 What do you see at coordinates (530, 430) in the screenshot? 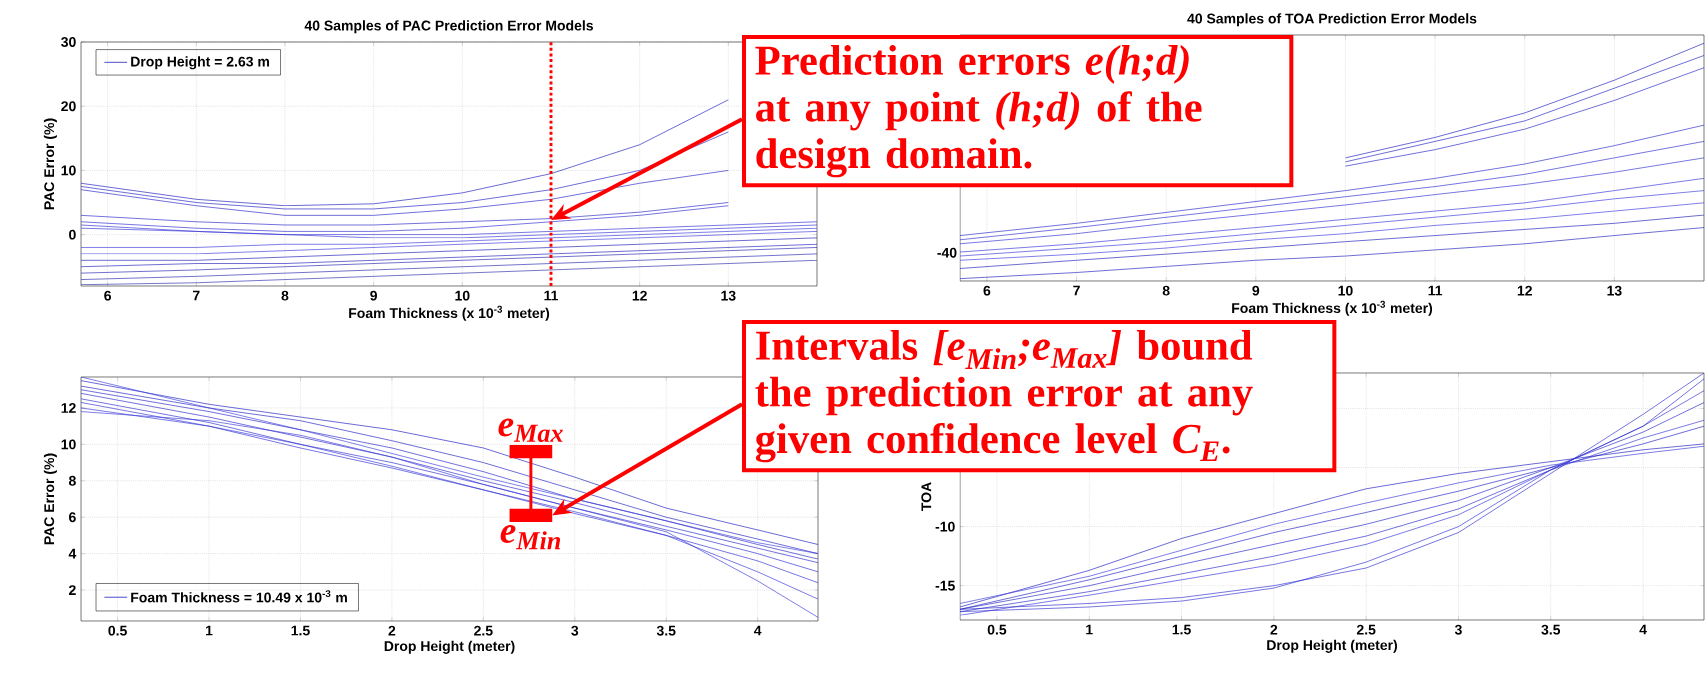
I see `annotation: e$_{Max}$` at bounding box center [530, 430].